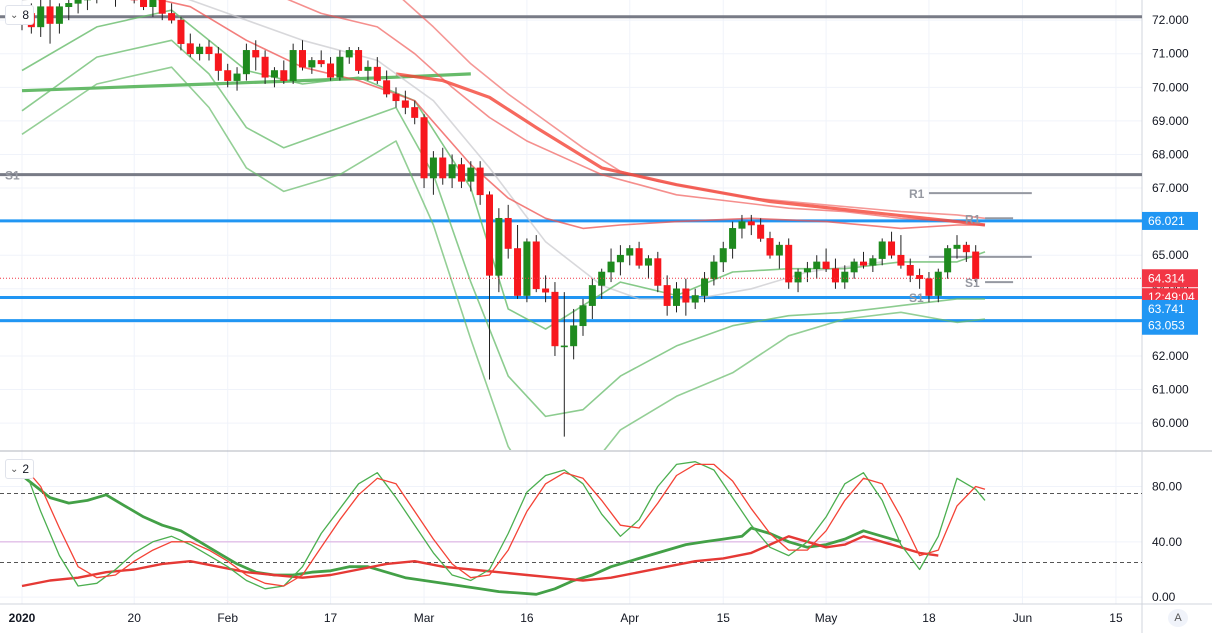 The image size is (1212, 636). What do you see at coordinates (1170, 54) in the screenshot?
I see `price-tick-label: 71.000` at bounding box center [1170, 54].